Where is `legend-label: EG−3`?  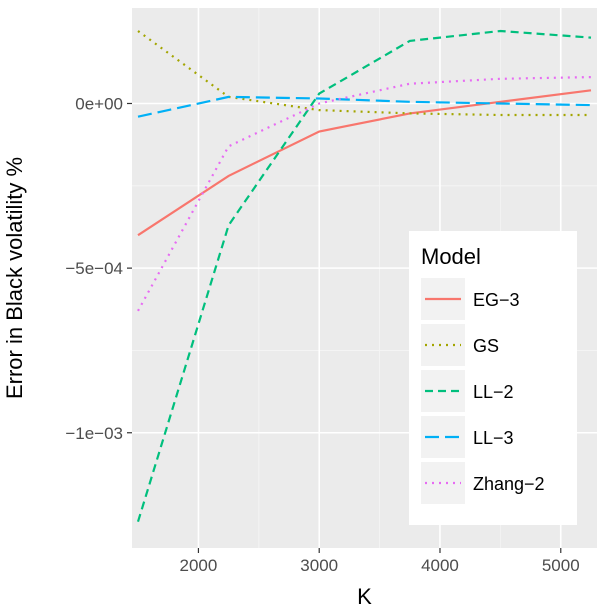
legend-label: EG−3 is located at coordinates (496, 300).